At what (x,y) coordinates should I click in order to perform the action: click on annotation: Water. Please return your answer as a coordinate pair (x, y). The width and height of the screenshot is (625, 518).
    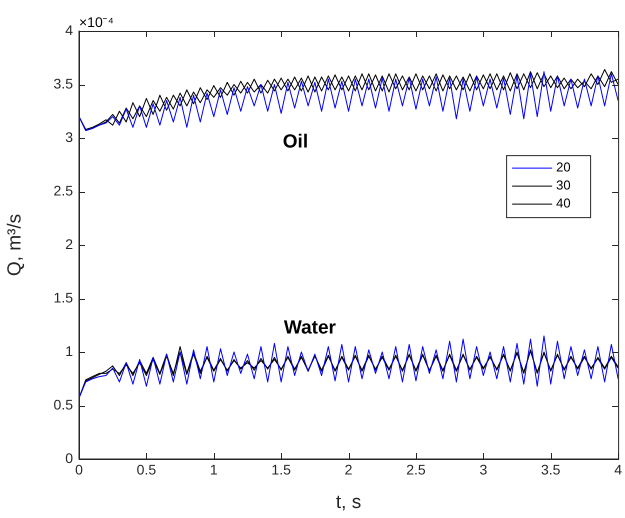
    Looking at the image, I should click on (310, 328).